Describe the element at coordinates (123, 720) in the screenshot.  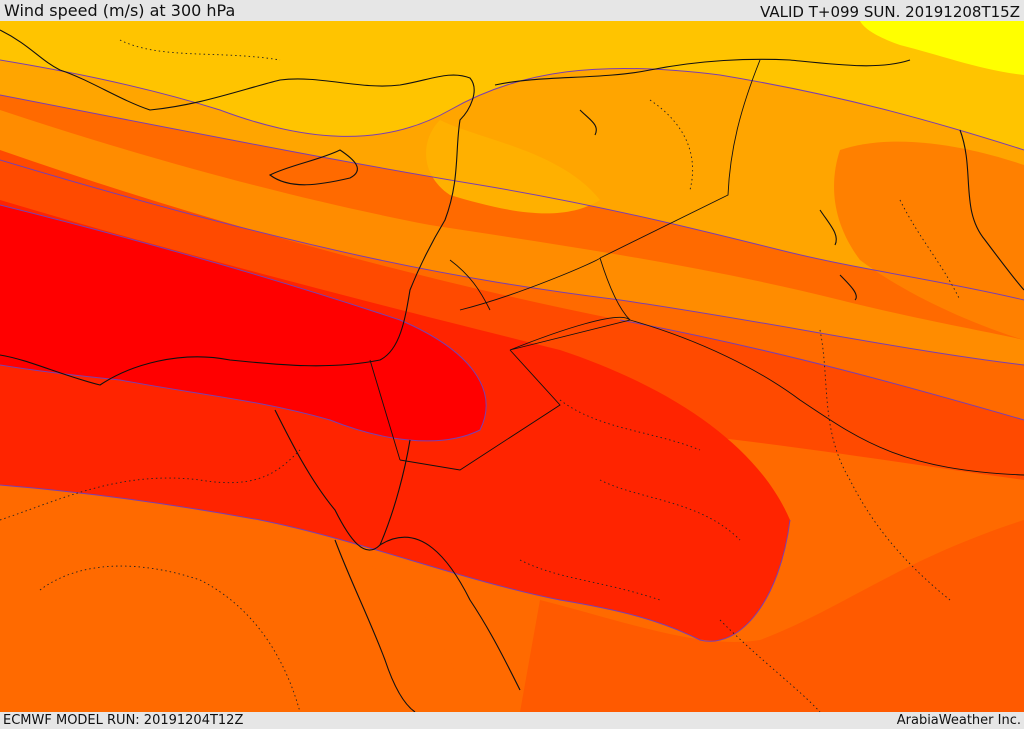
I see `model-run: ECMWF MODEL RUN: 20191204T12Z` at that location.